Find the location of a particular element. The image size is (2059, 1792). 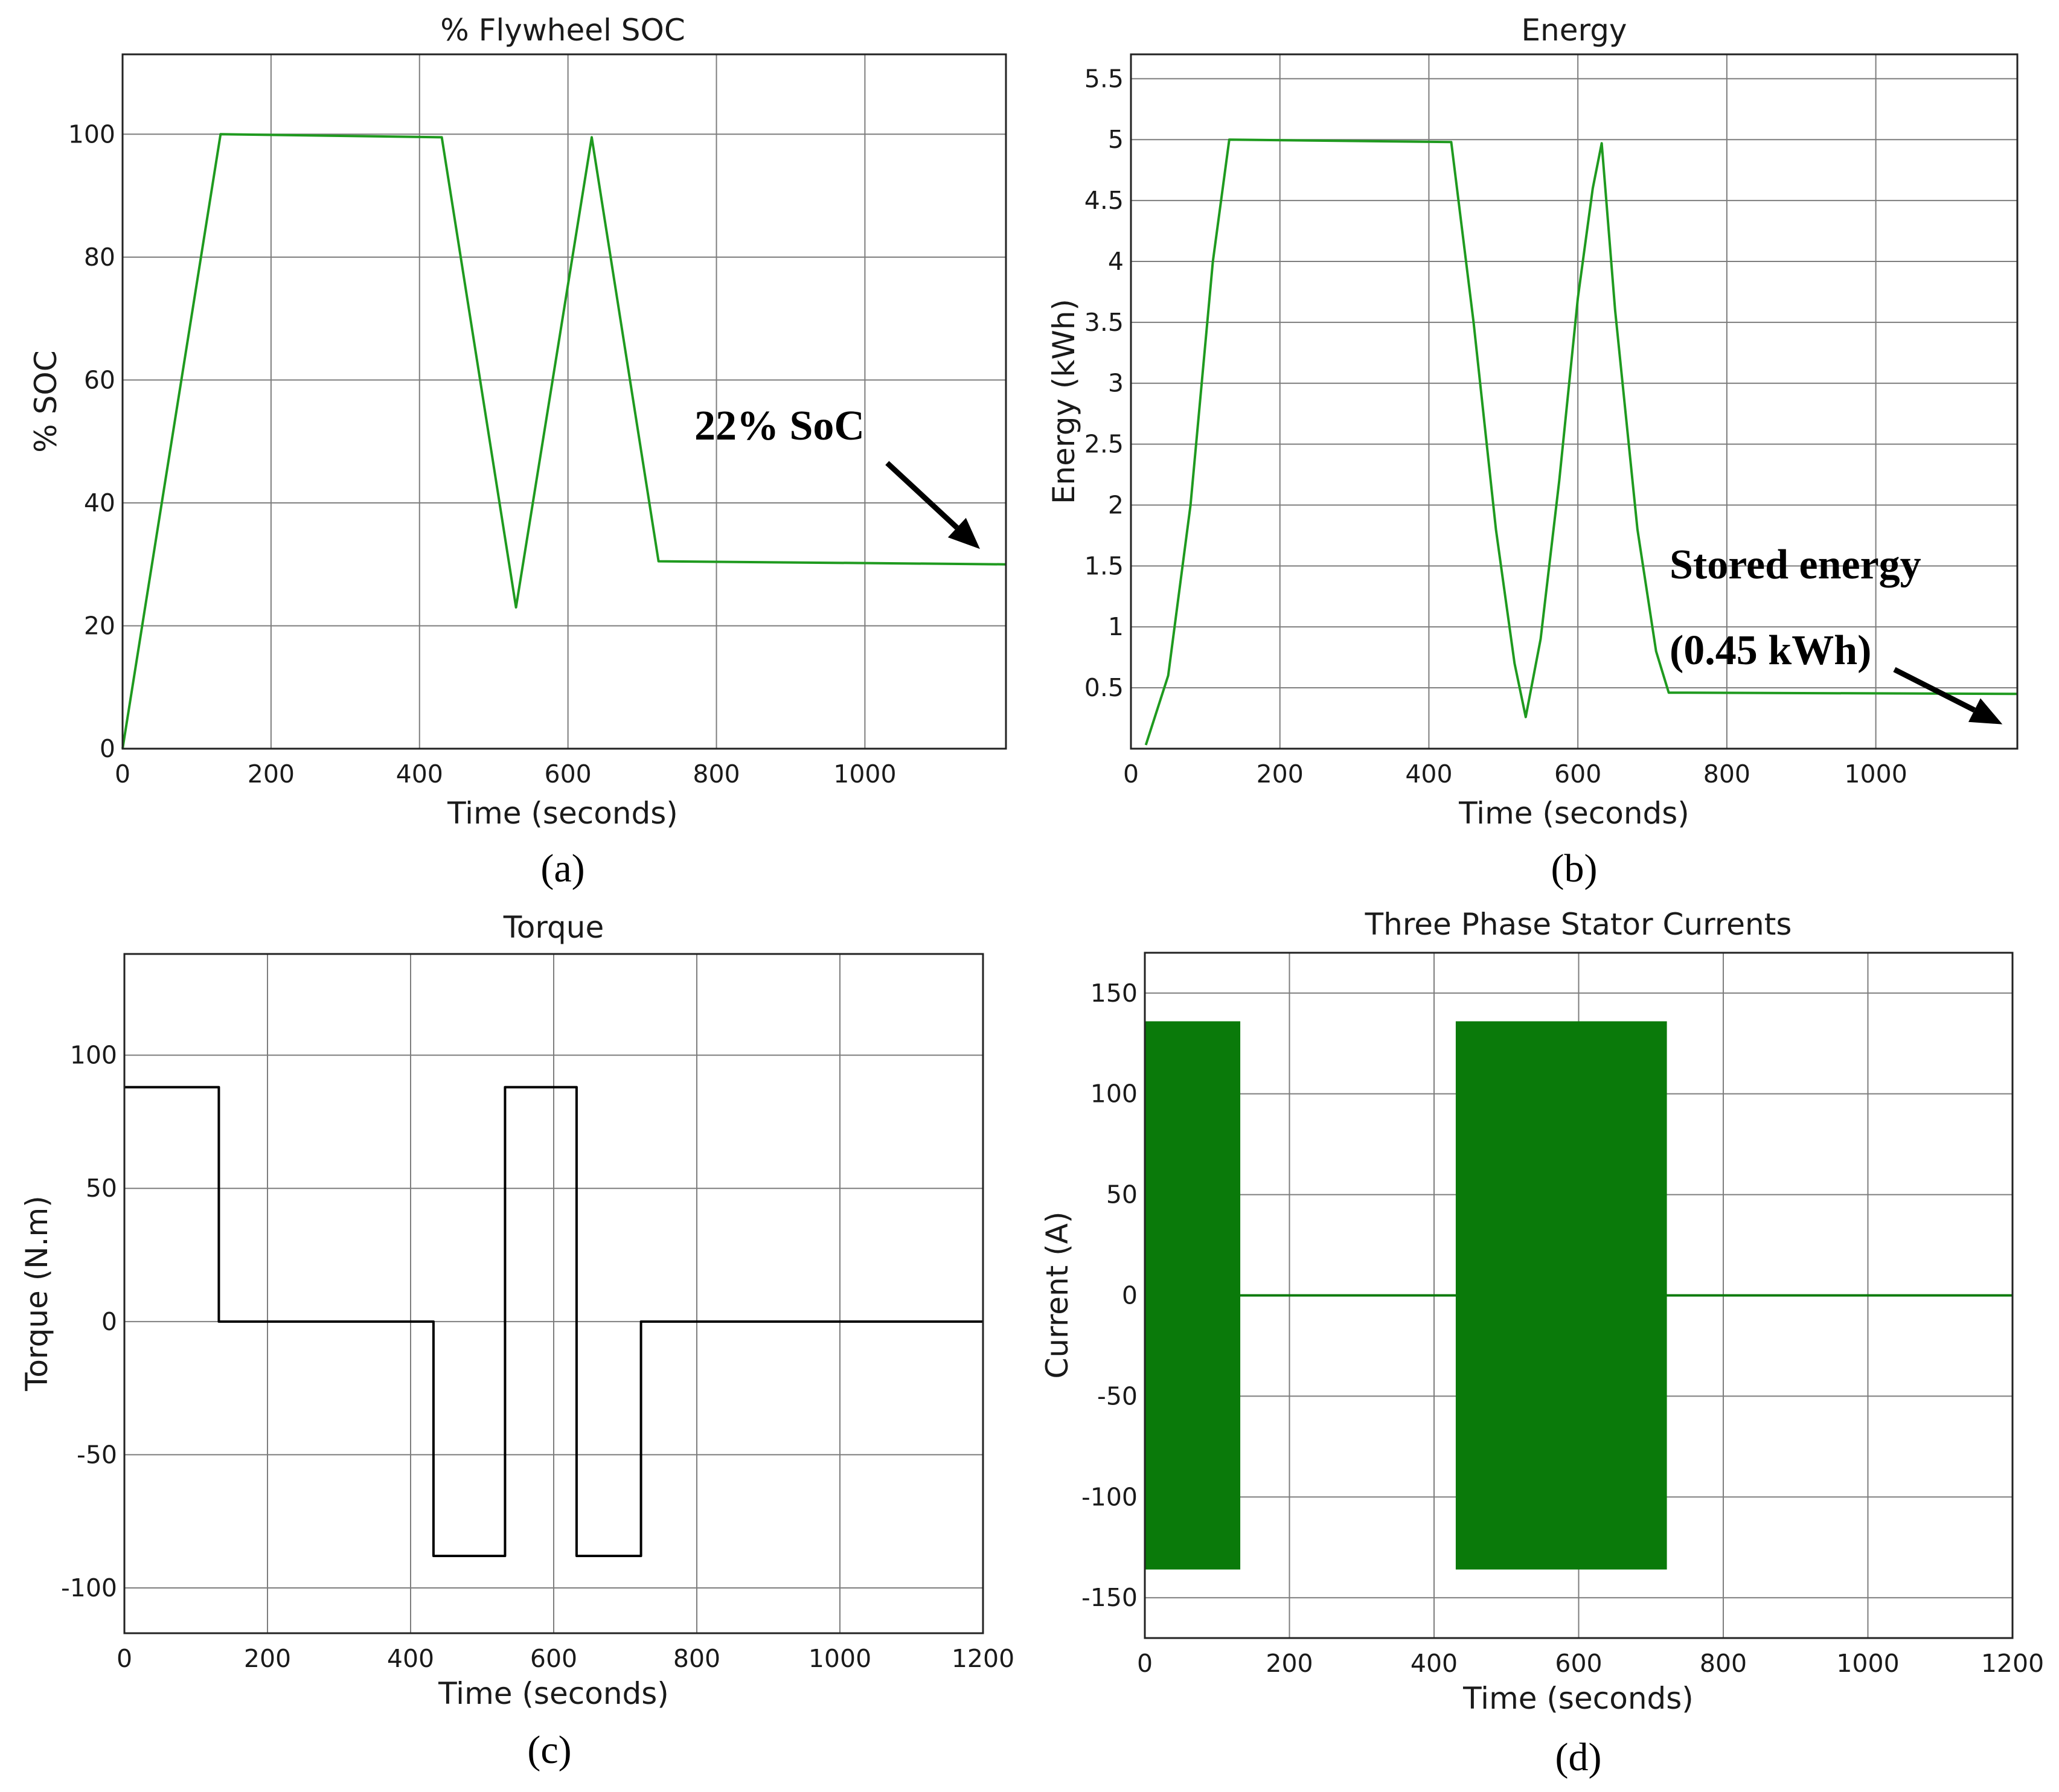

chart-d-y-tick-label: 50 is located at coordinates (1122, 1194).